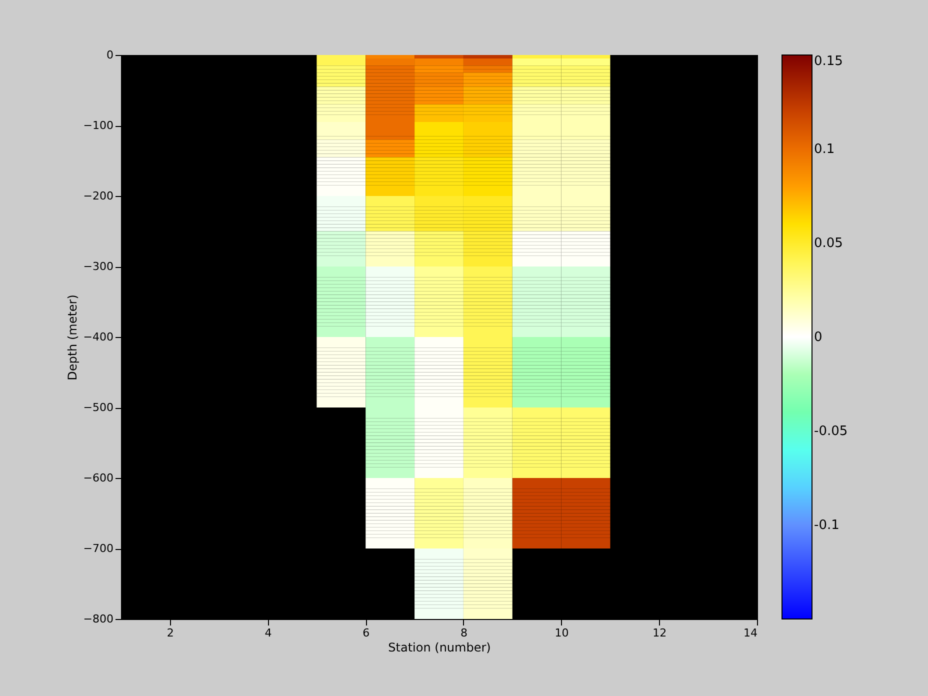 Image resolution: width=928 pixels, height=696 pixels. I want to click on x-tick-label: 14, so click(751, 633).